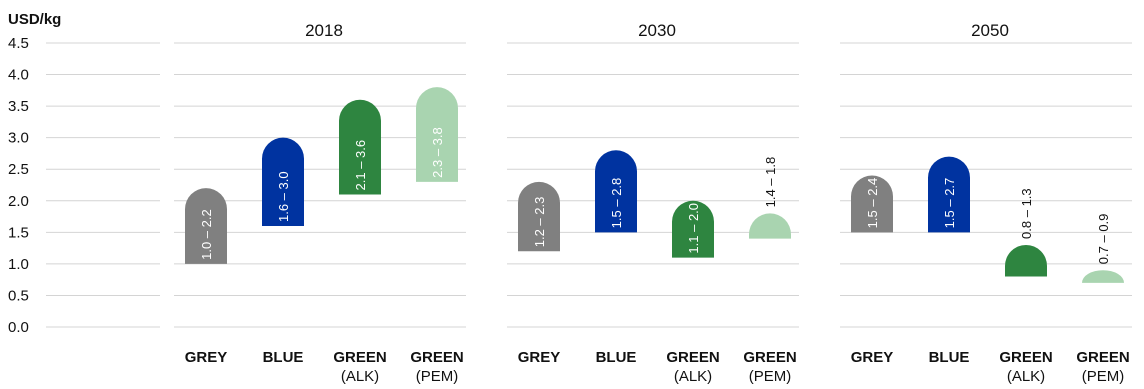 The height and width of the screenshot is (389, 1144). What do you see at coordinates (1103, 239) in the screenshot?
I see `range-label: 0.7 – 0.9` at bounding box center [1103, 239].